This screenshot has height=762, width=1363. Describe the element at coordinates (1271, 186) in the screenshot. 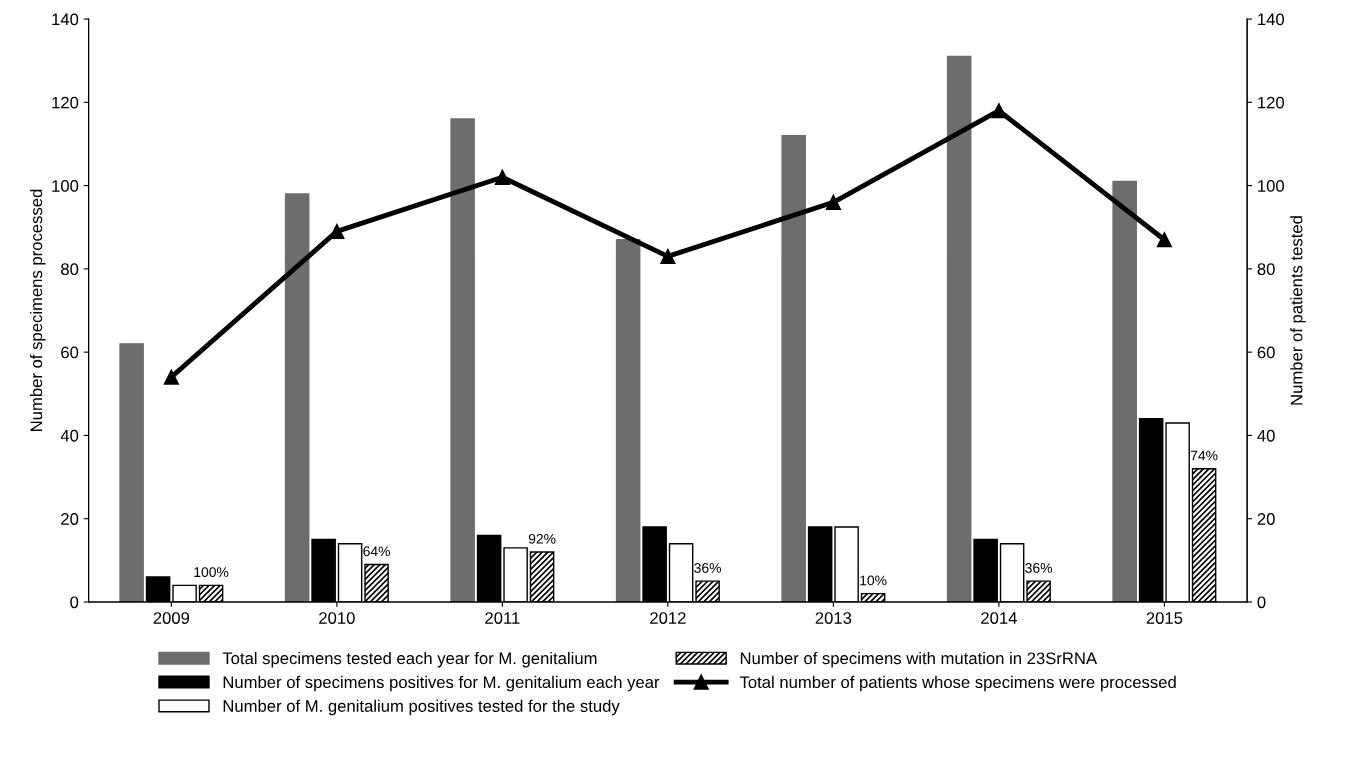

I see `y2-tick-label: 100` at that location.